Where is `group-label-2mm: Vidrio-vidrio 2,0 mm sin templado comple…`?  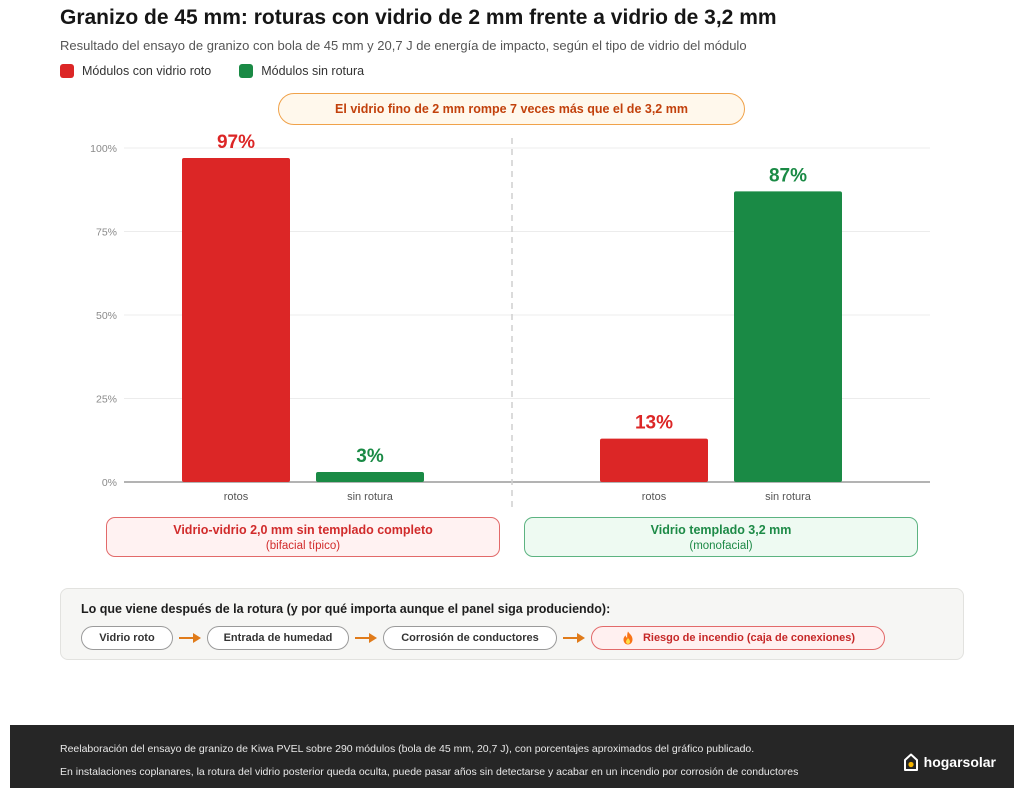
group-label-2mm: Vidrio-vidrio 2,0 mm sin templado comple… is located at coordinates (303, 537).